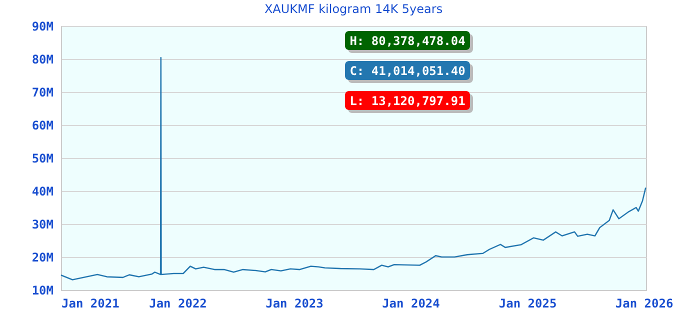 Image resolution: width=680 pixels, height=320 pixels. Describe the element at coordinates (295, 303) in the screenshot. I see `x-tick-label: Jan 2023` at that location.